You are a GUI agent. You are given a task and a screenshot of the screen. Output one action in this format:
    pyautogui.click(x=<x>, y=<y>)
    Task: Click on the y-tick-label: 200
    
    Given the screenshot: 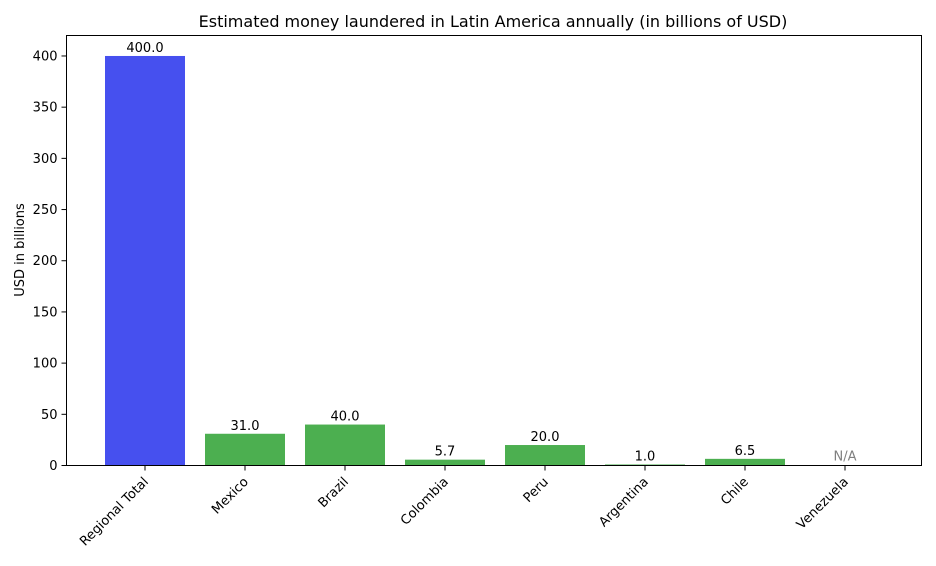 What is the action you would take?
    pyautogui.click(x=45, y=261)
    